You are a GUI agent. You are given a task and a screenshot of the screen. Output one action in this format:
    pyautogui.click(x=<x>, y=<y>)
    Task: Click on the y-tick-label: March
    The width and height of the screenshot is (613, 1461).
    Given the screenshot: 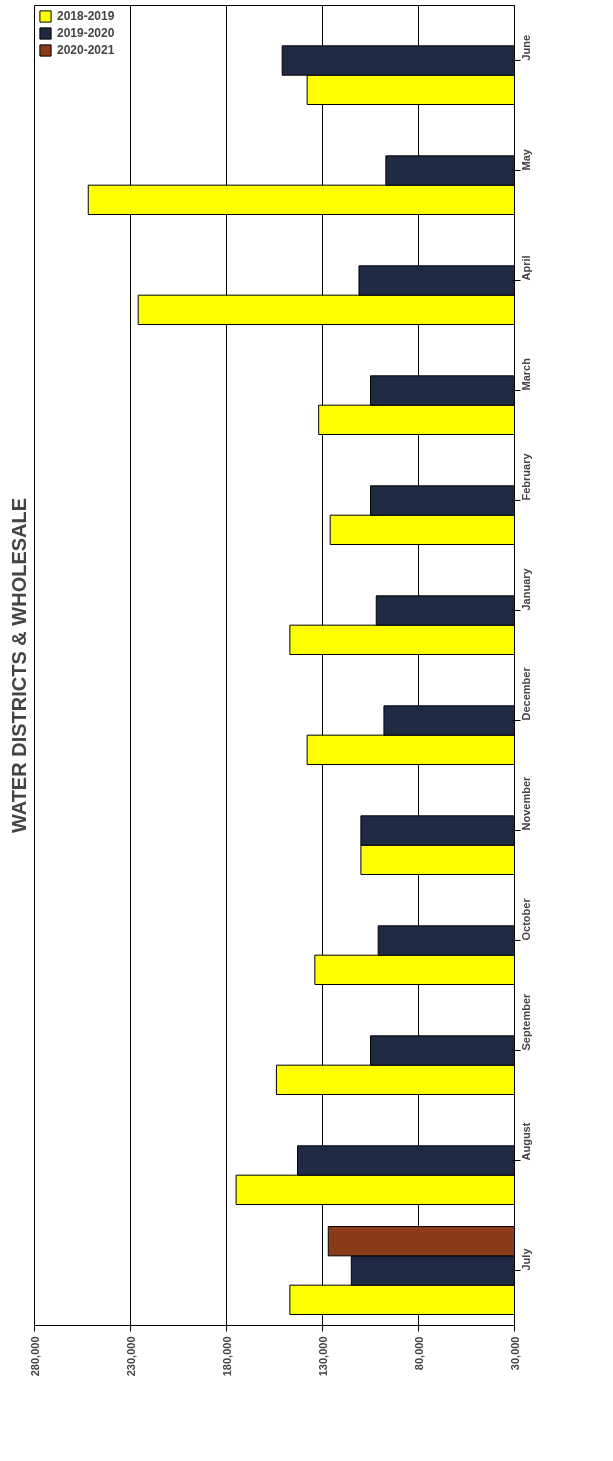 What is the action you would take?
    pyautogui.click(x=525, y=374)
    